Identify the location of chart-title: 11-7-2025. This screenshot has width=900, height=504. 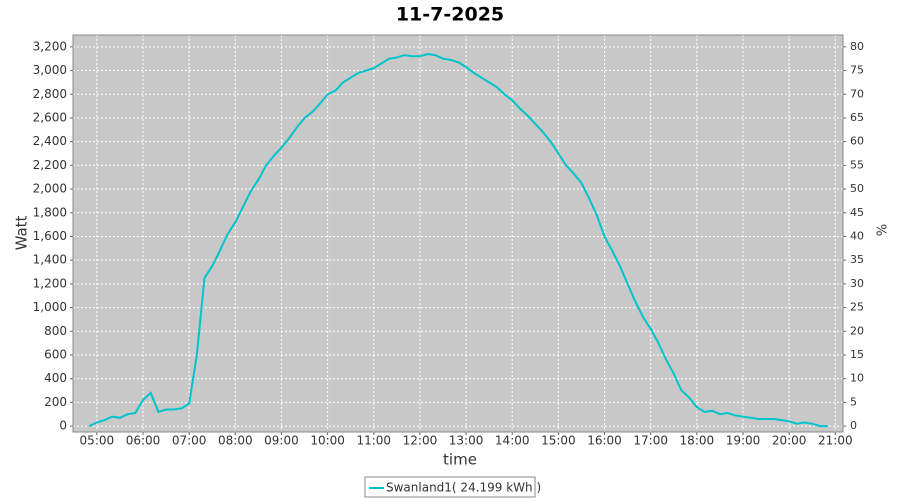
(450, 15).